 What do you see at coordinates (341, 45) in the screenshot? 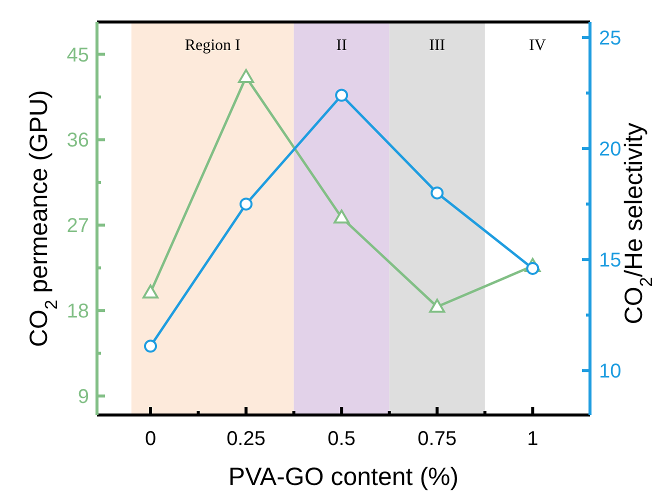
I see `band-label: II` at bounding box center [341, 45].